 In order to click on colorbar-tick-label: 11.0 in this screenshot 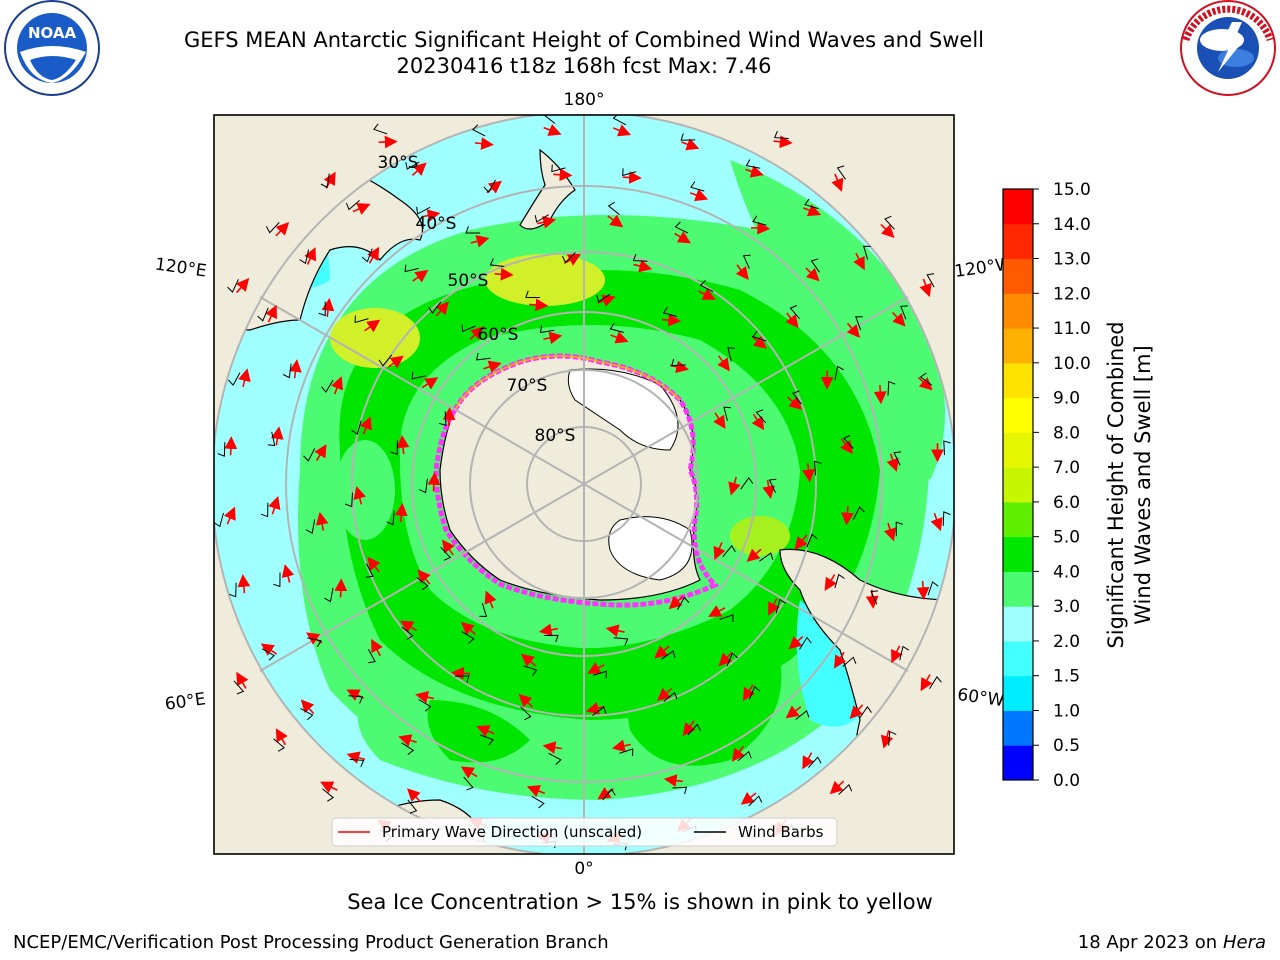, I will do `click(1072, 329)`.